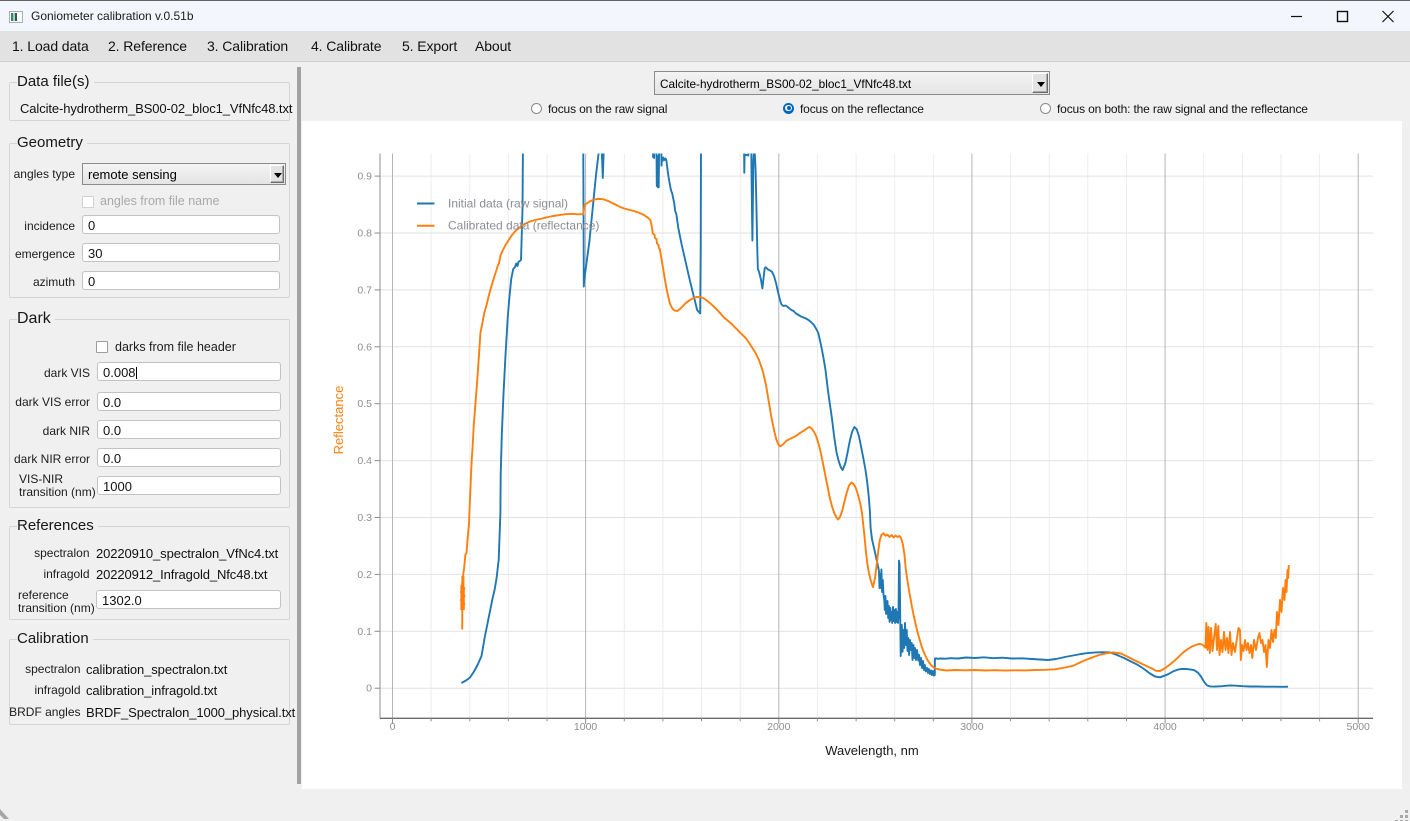 This screenshot has width=1410, height=821. Describe the element at coordinates (364, 632) in the screenshot. I see `svg-text: 0.1` at that location.